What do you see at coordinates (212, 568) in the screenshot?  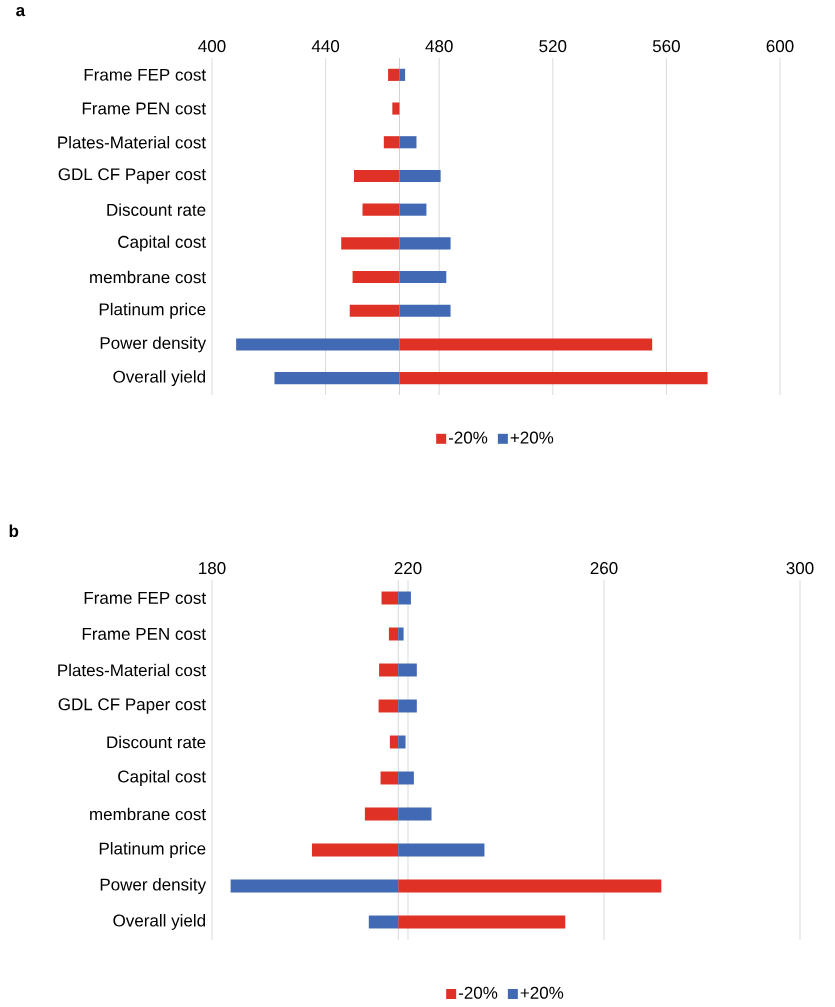 I see `x-tick-label: 180` at bounding box center [212, 568].